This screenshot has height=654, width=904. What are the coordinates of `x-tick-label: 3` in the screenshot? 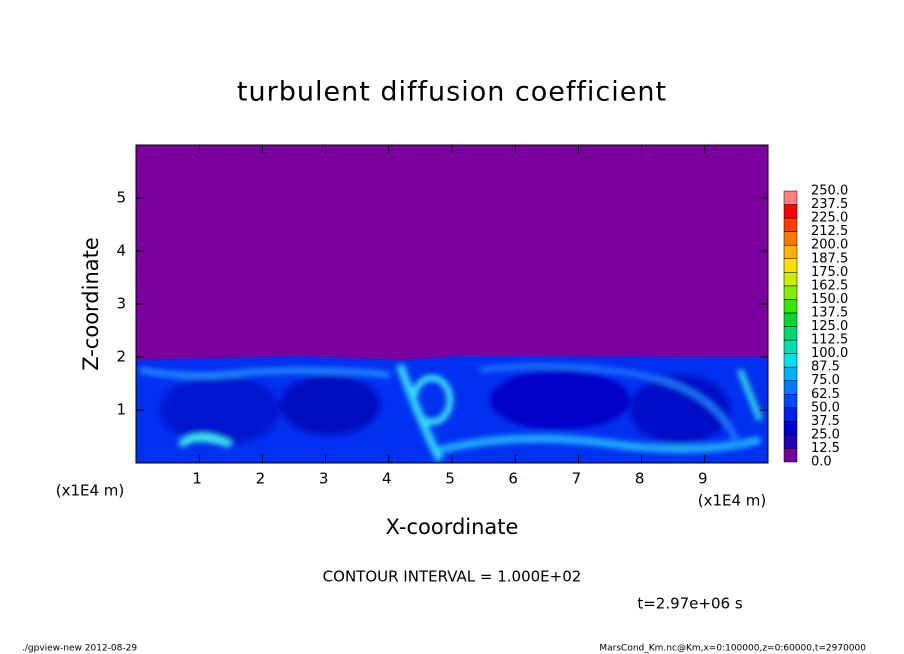 It's located at (324, 479).